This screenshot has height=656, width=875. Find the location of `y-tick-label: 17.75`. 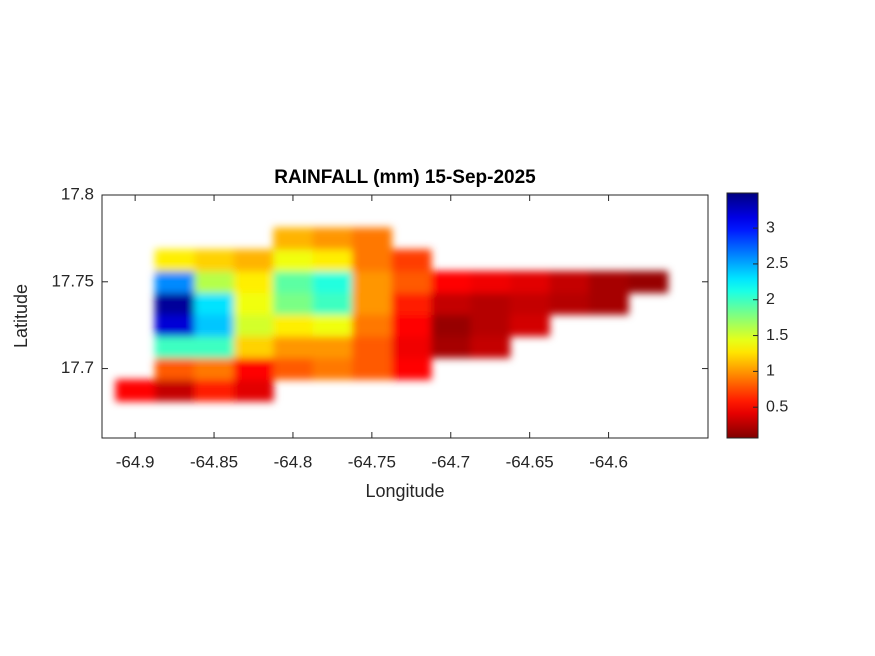

y-tick-label: 17.75 is located at coordinates (72, 280).